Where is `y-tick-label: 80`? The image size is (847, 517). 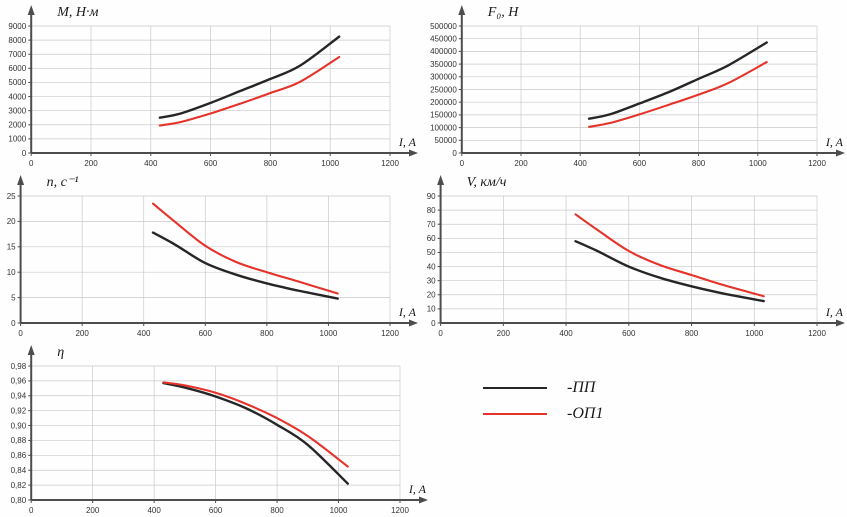 y-tick-label: 80 is located at coordinates (431, 210).